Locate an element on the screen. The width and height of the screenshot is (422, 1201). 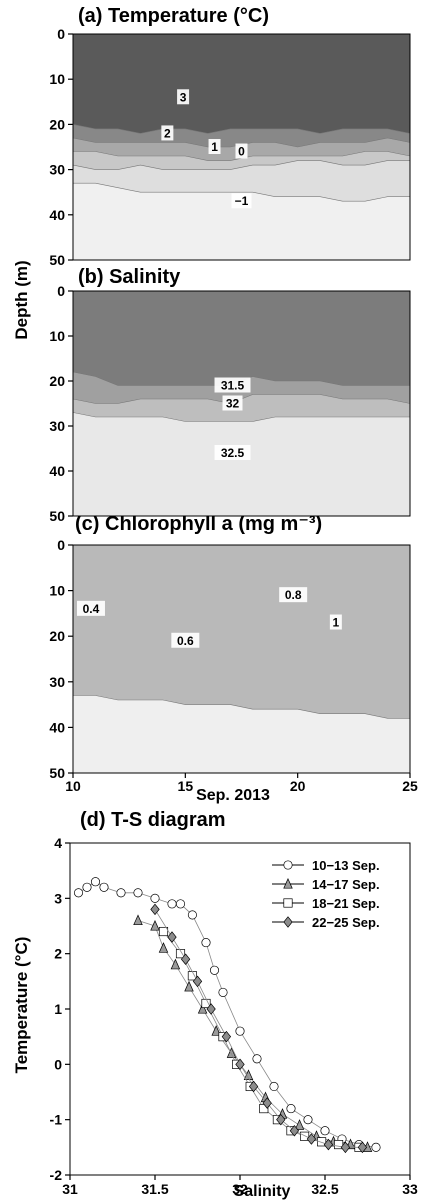
y-tick-label: 2 is located at coordinates (58, 954).